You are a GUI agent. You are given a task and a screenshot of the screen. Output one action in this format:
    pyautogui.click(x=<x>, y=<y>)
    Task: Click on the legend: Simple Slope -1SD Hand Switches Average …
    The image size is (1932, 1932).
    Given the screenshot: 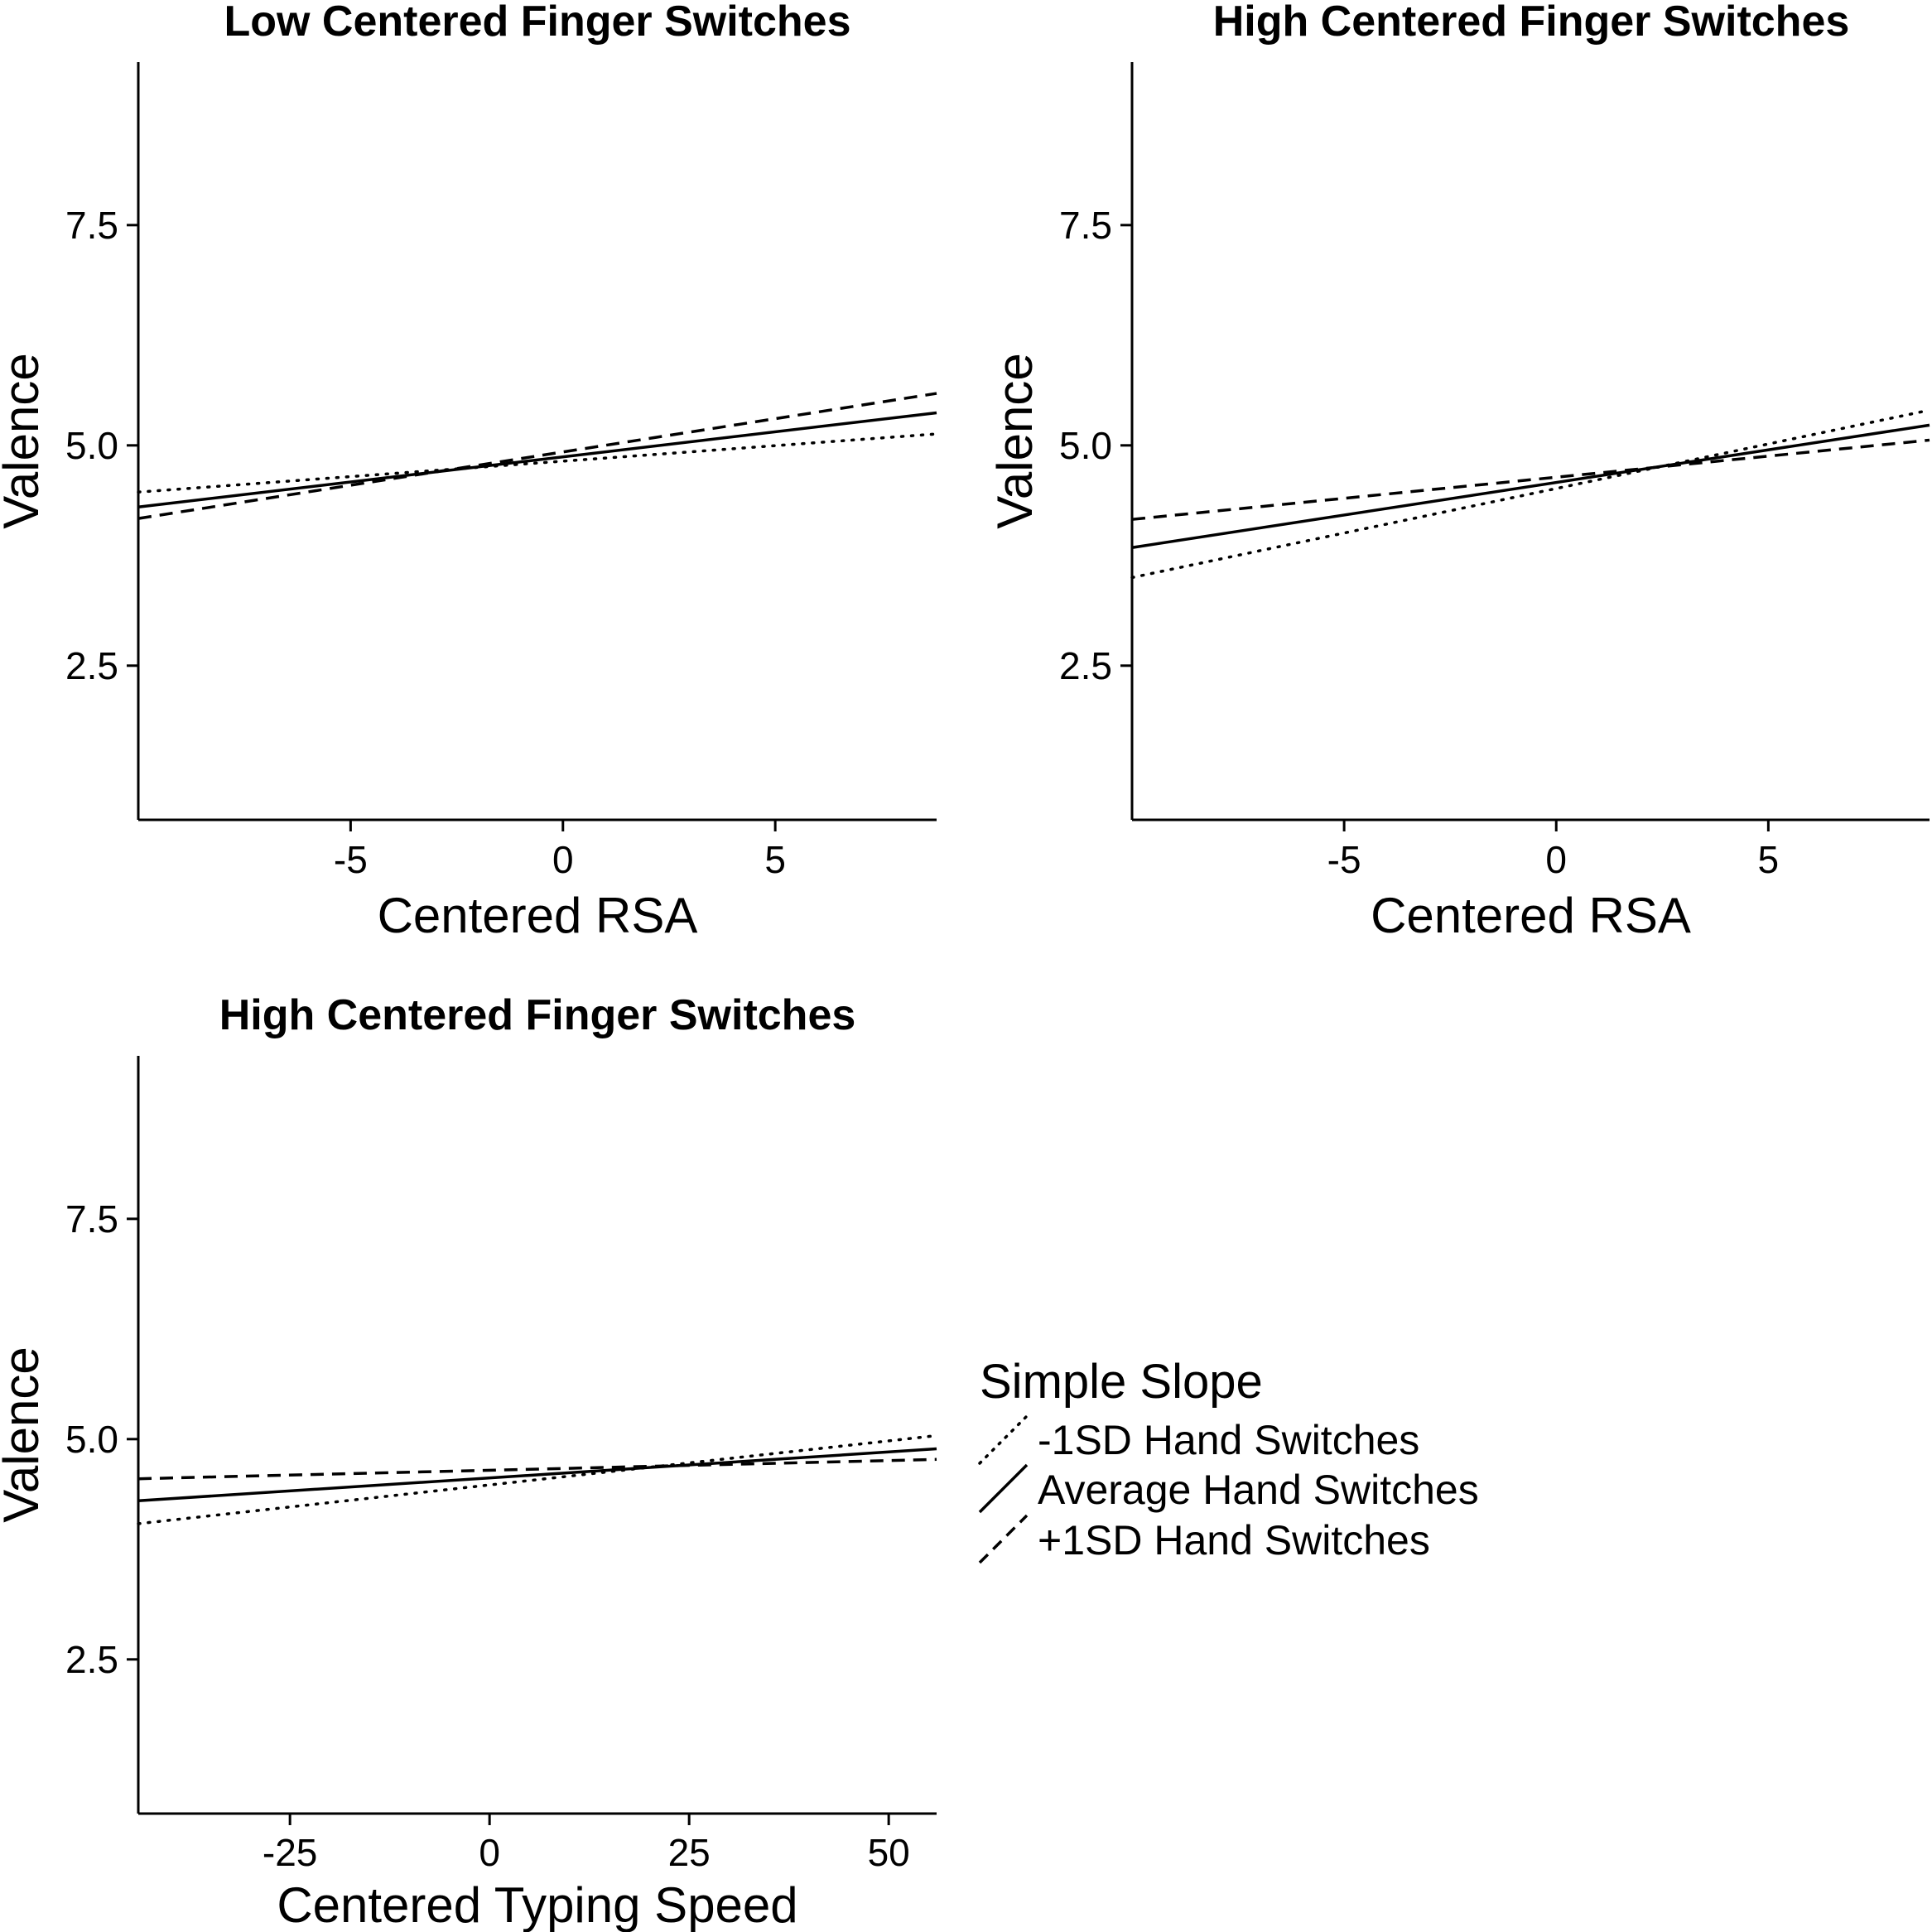 What is the action you would take?
    pyautogui.click(x=1228, y=1459)
    